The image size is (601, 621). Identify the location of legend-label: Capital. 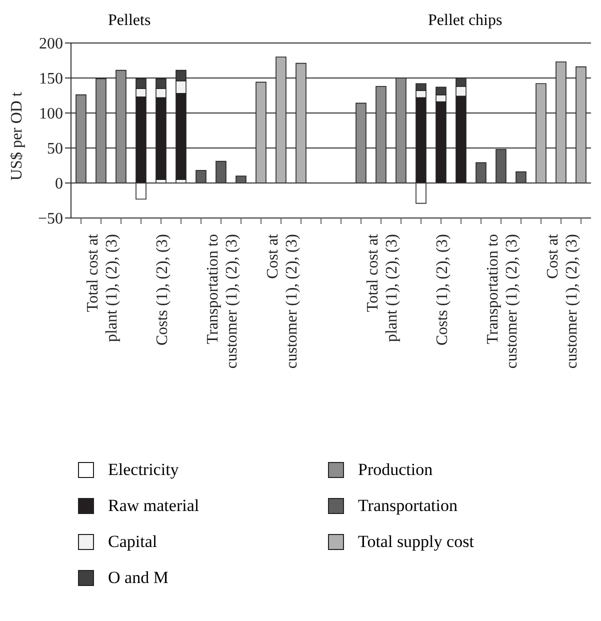
(132, 542).